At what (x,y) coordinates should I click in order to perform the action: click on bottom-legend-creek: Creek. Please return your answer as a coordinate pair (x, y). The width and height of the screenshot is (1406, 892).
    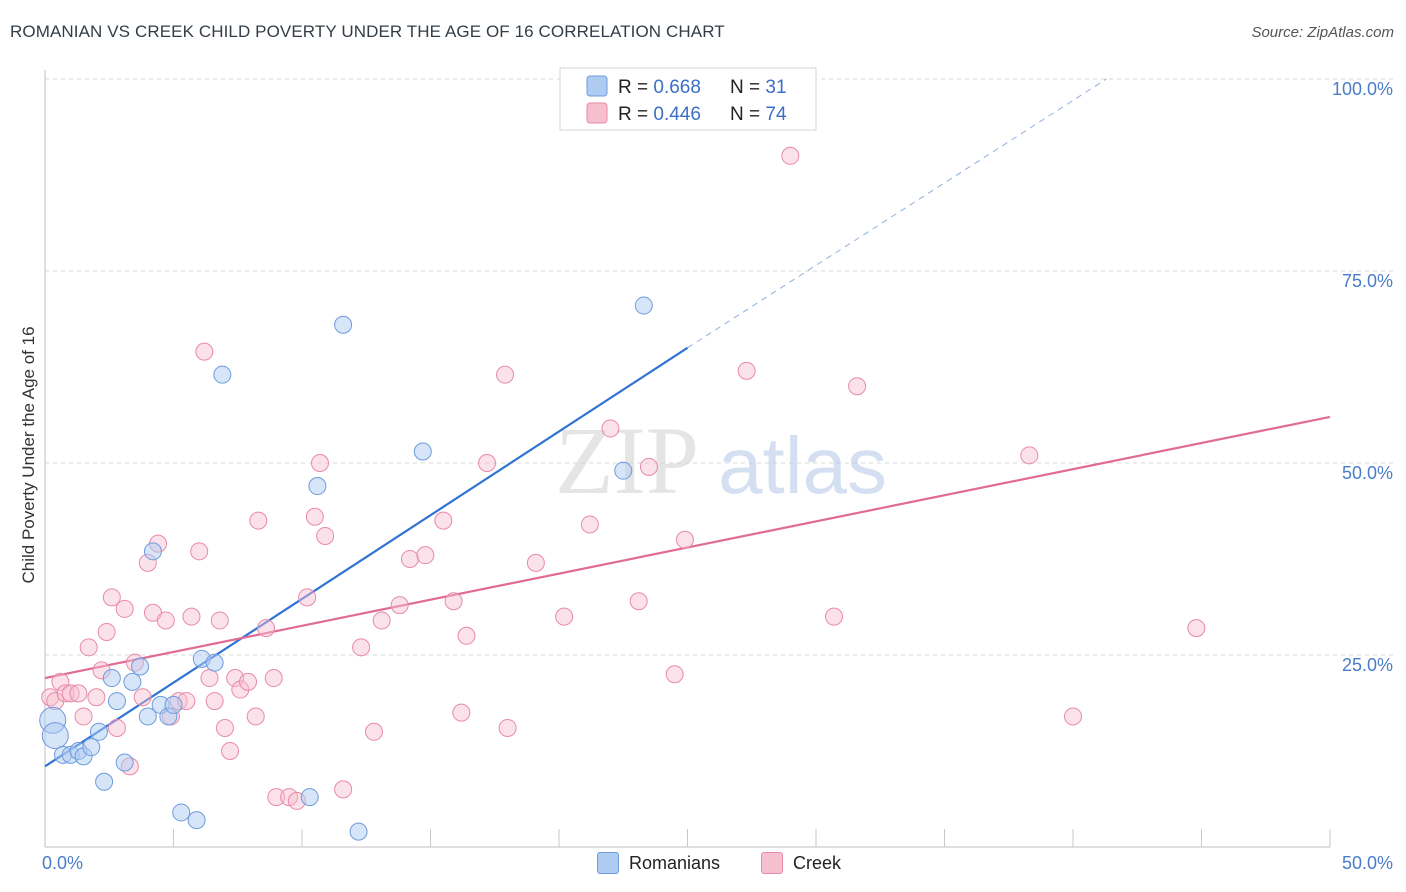
    Looking at the image, I should click on (801, 863).